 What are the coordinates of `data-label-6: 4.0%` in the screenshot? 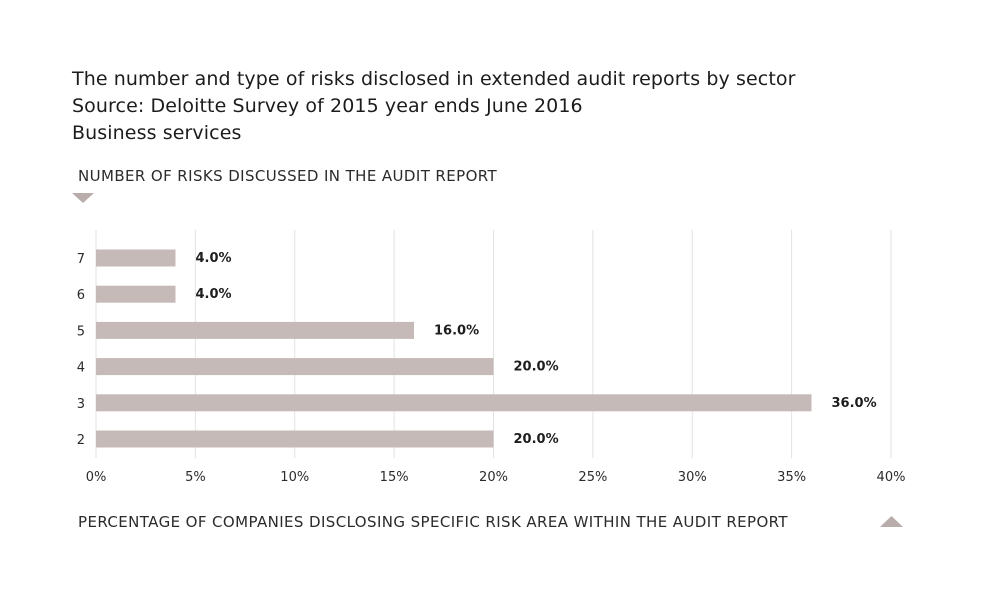 It's located at (214, 294).